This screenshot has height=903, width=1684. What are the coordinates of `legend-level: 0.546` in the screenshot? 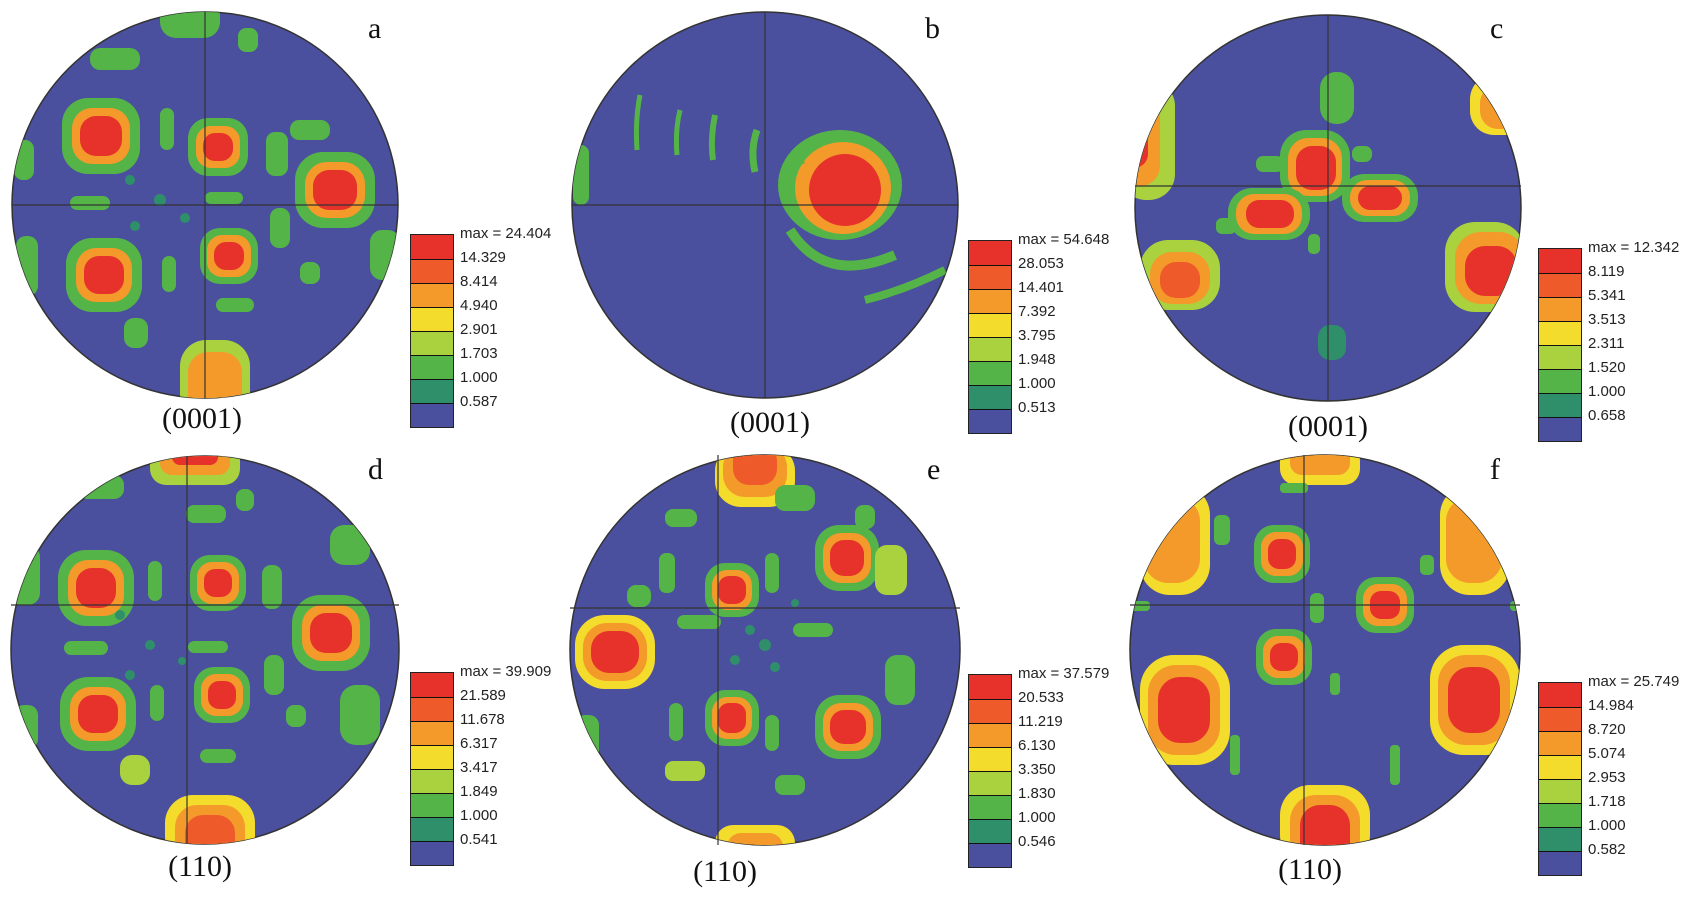 It's located at (1037, 841).